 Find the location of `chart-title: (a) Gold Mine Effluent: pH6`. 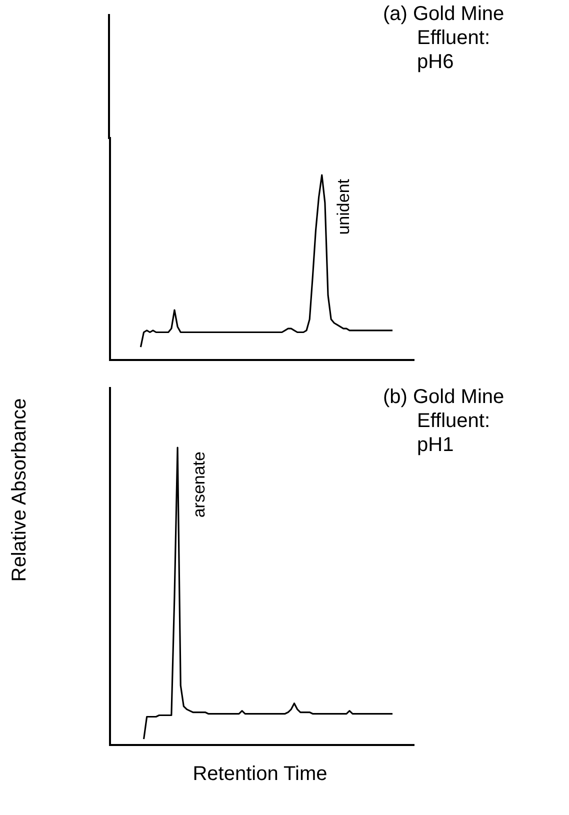

chart-title: (a) Gold Mine Effluent: pH6 is located at coordinates (444, 38).